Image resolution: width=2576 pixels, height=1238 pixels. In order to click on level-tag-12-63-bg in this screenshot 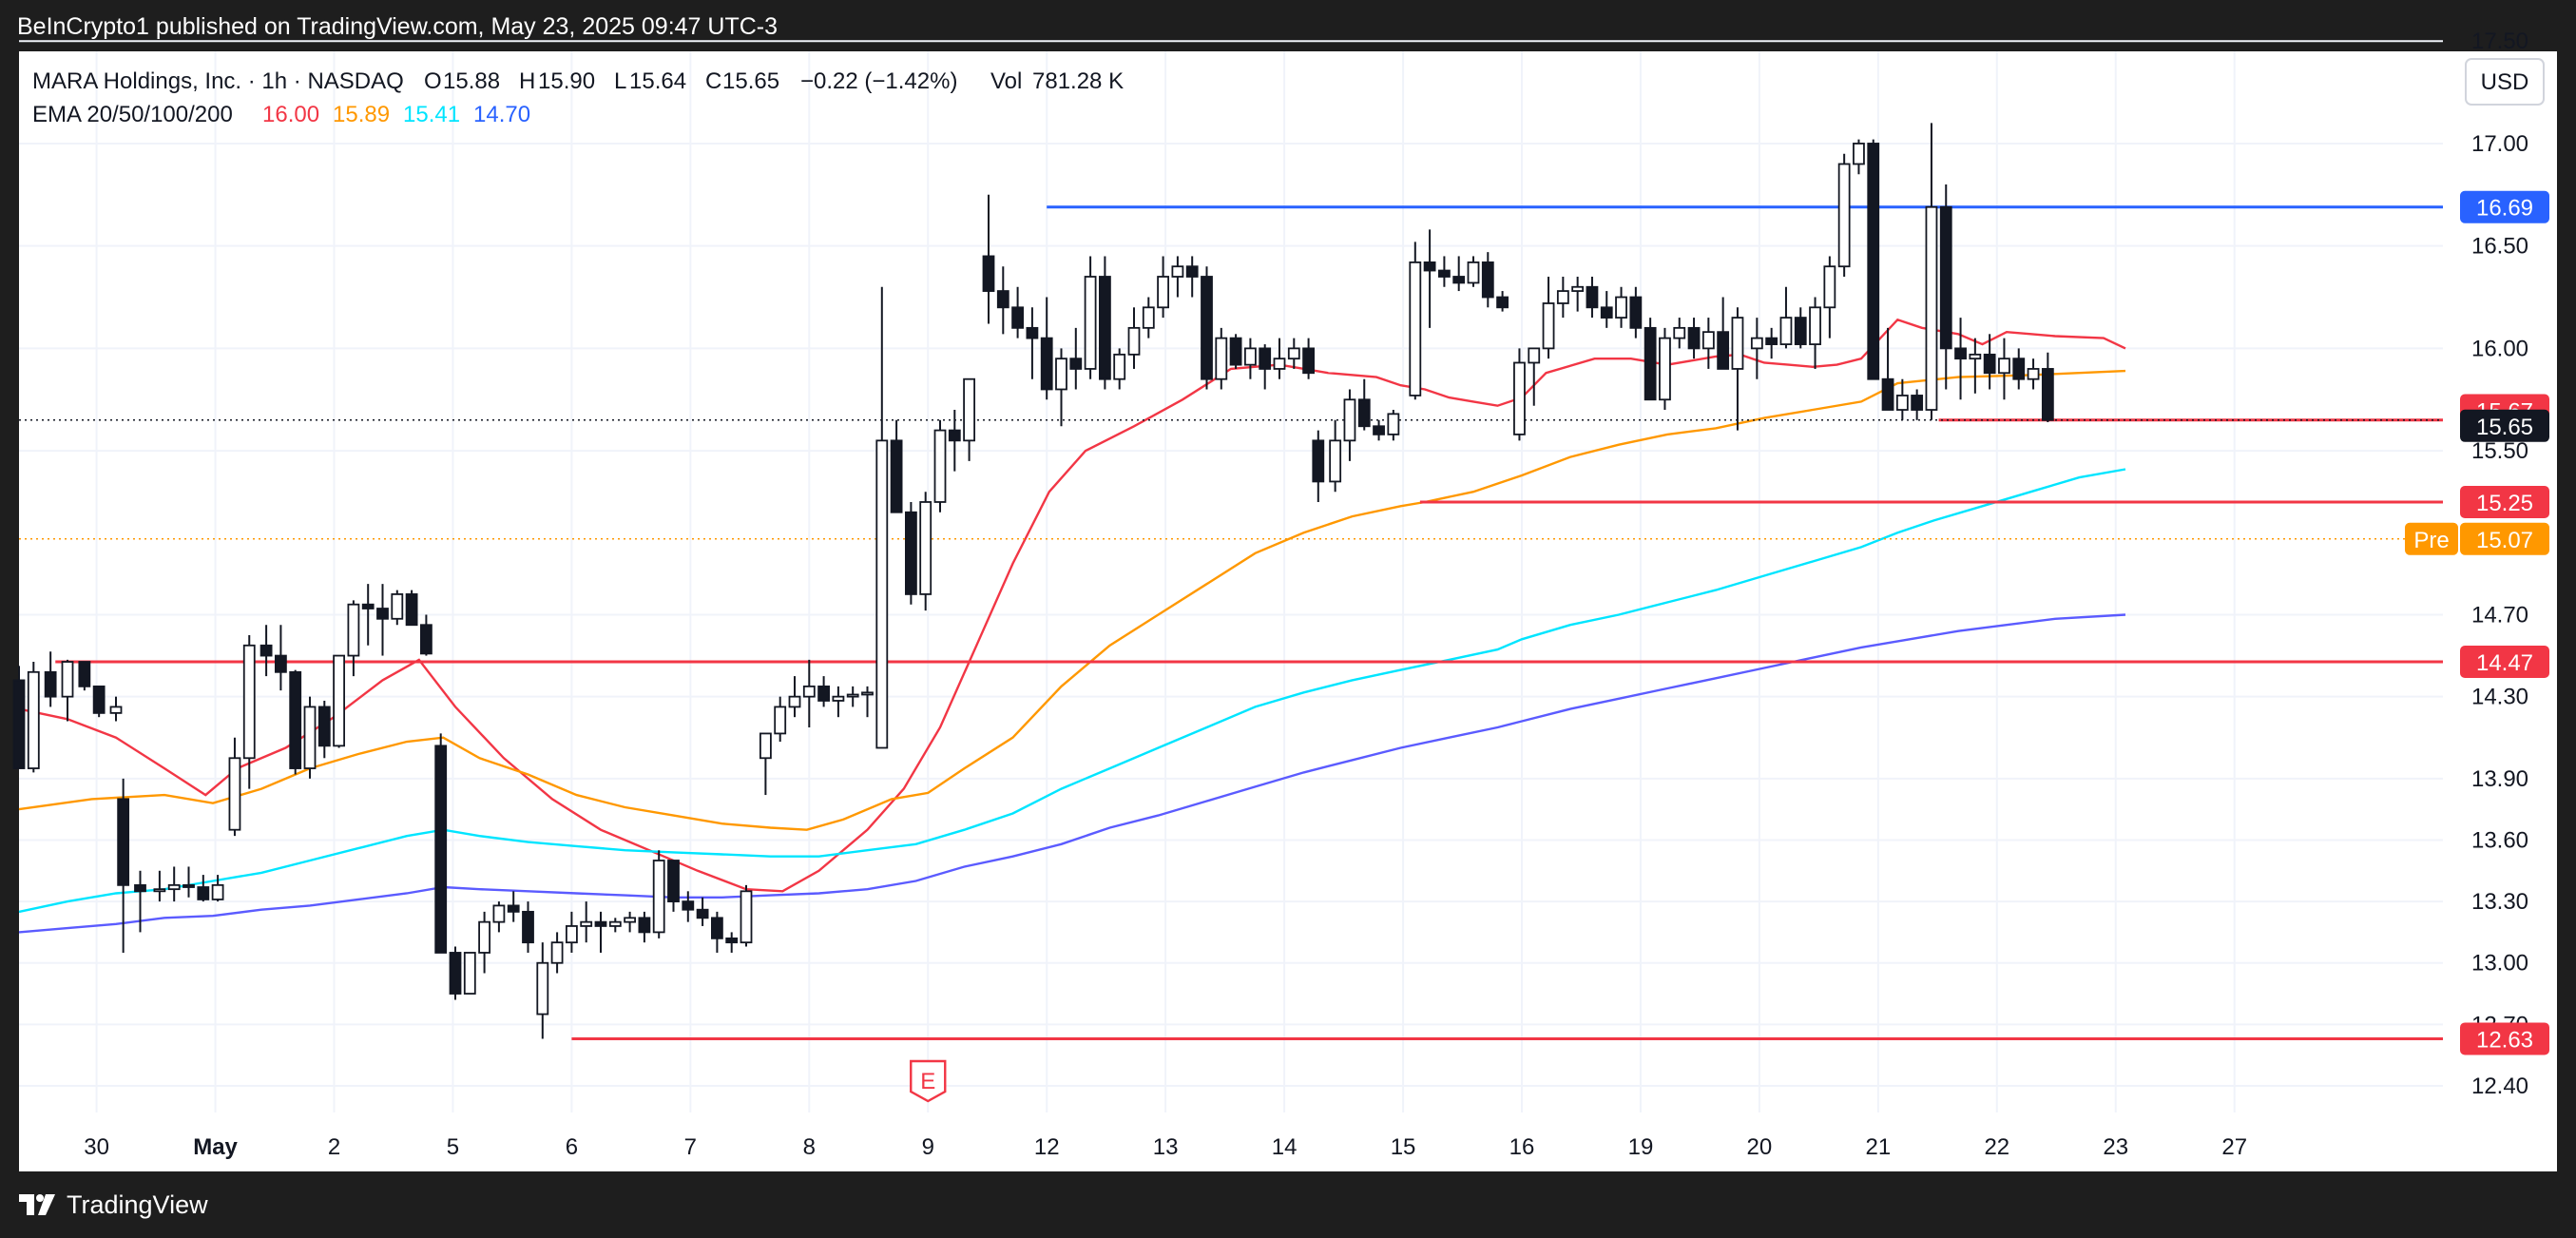, I will do `click(2504, 1038)`.